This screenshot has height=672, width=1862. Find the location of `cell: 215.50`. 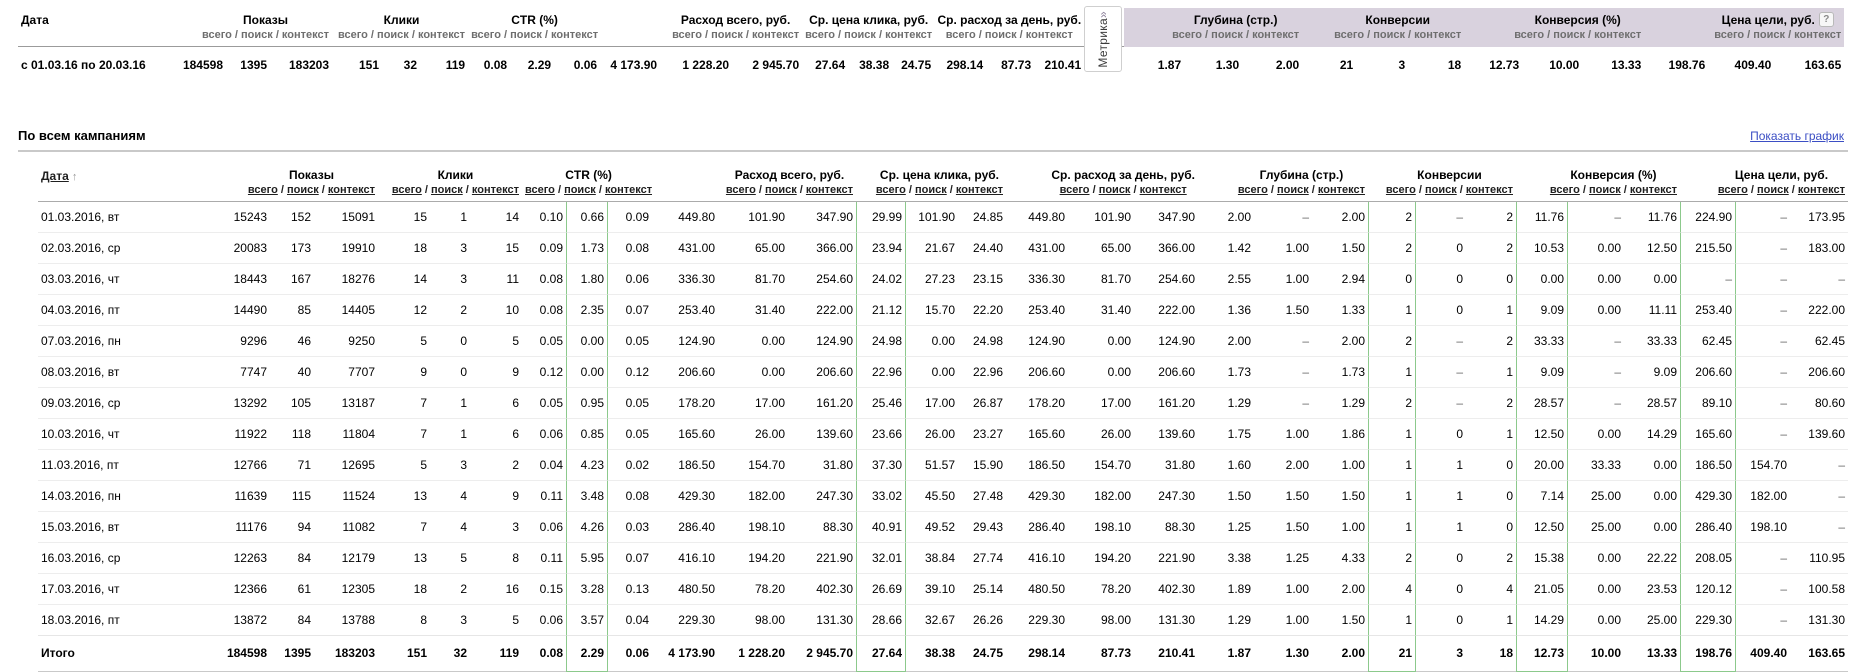

cell: 215.50 is located at coordinates (1708, 247).